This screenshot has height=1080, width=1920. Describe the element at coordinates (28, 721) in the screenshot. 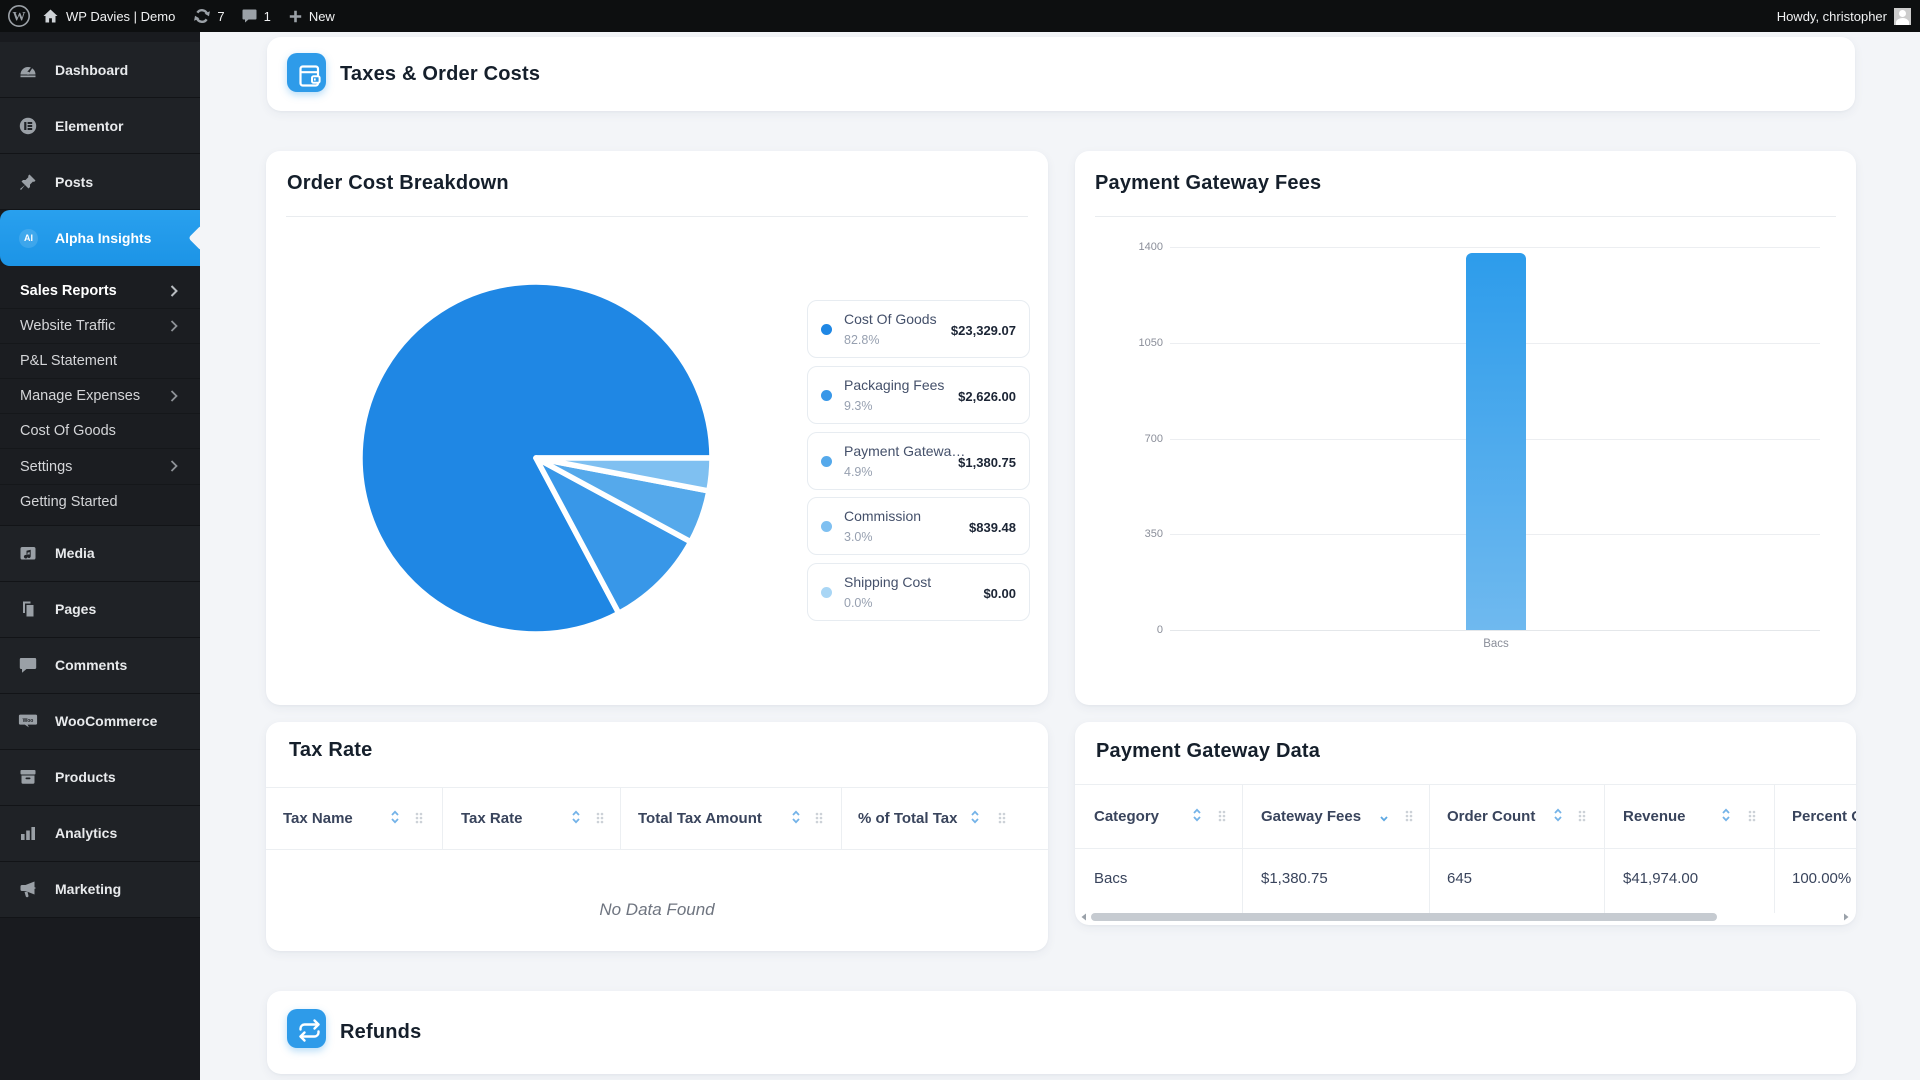

I see `svg-text: Woo` at that location.